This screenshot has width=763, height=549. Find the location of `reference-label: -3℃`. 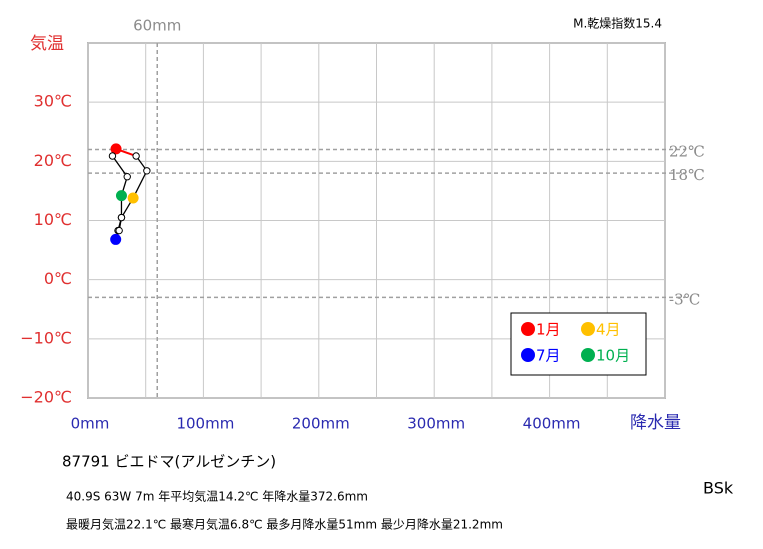

reference-label: -3℃ is located at coordinates (684, 299).